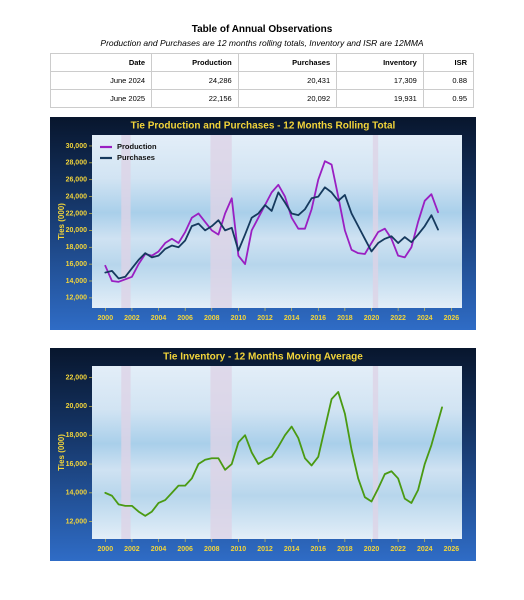 Image resolution: width=524 pixels, height=600 pixels. I want to click on table-cell: 17,309, so click(380, 80).